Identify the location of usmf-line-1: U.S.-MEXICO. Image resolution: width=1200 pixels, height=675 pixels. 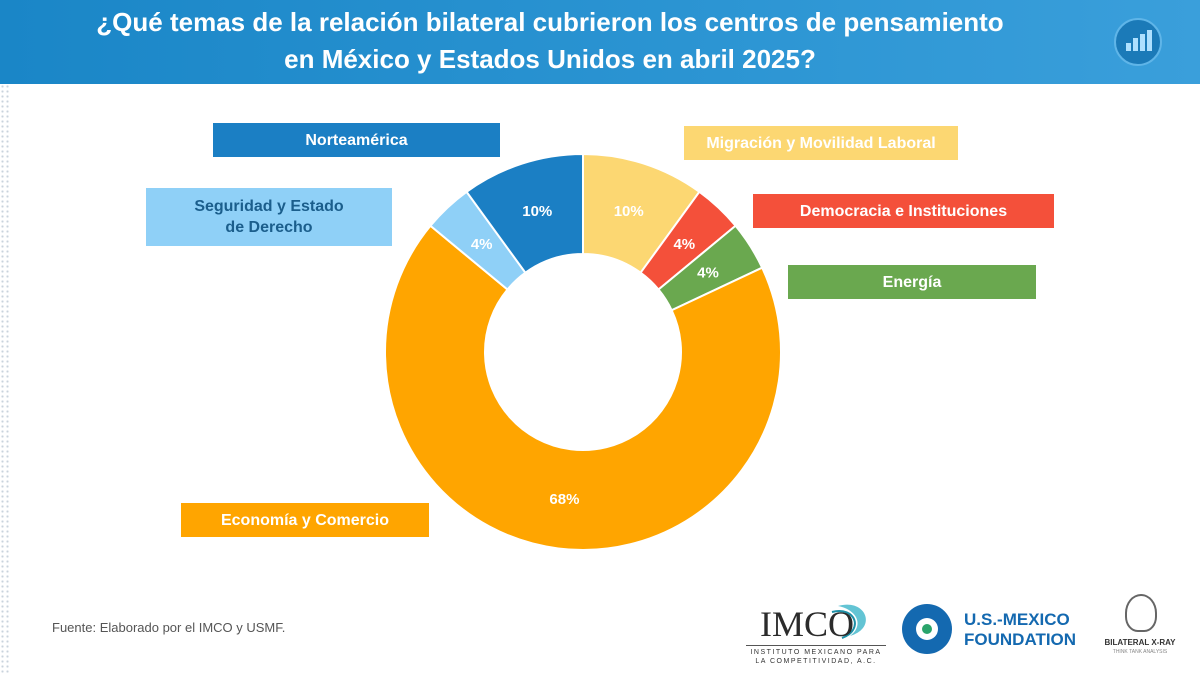
(1017, 619).